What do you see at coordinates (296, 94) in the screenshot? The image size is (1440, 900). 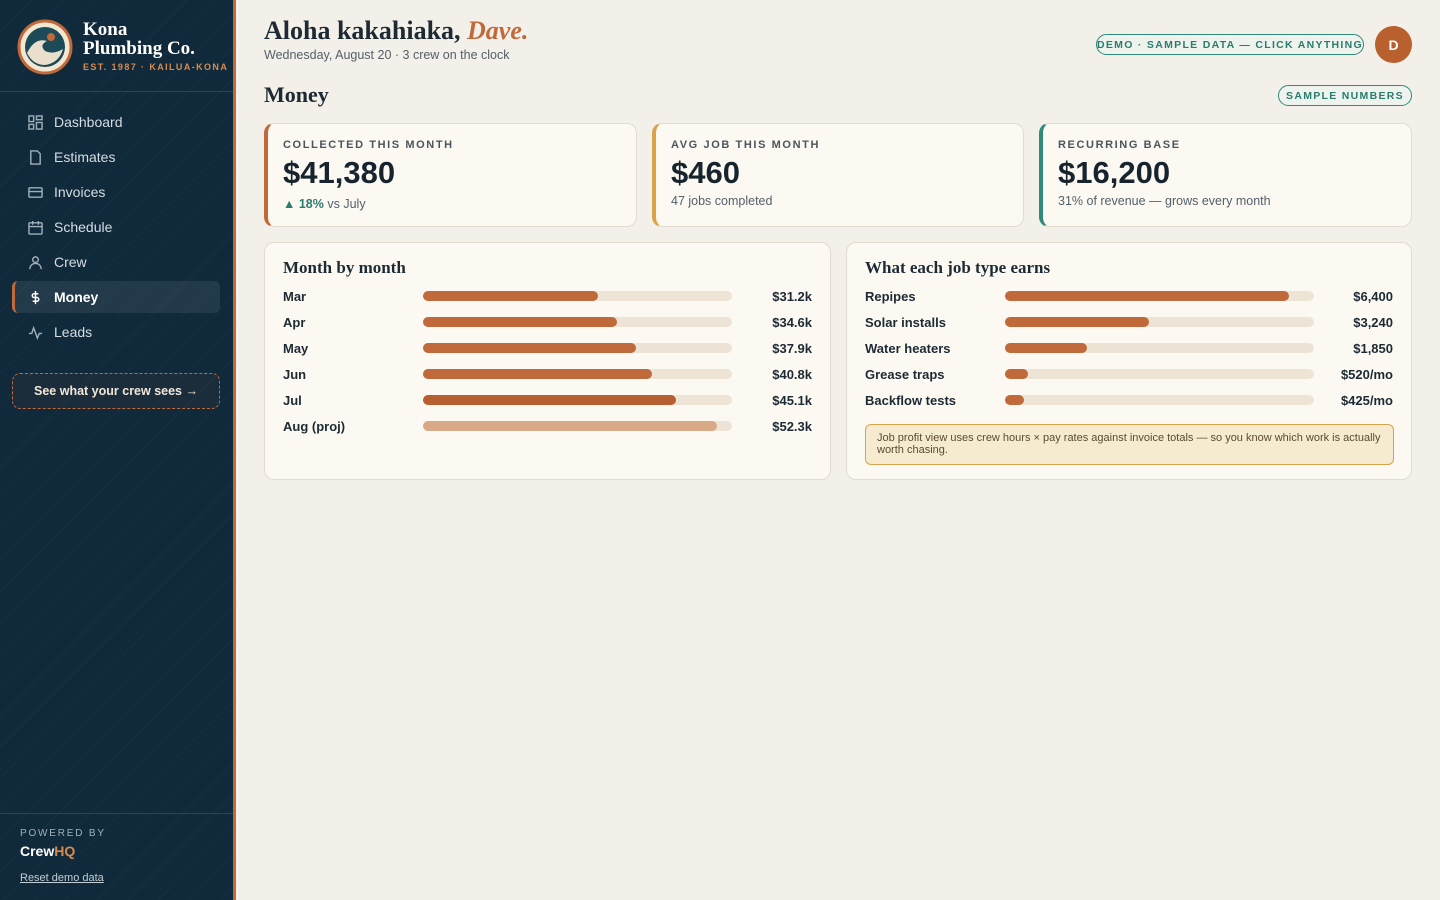 I see `page-title: Money` at bounding box center [296, 94].